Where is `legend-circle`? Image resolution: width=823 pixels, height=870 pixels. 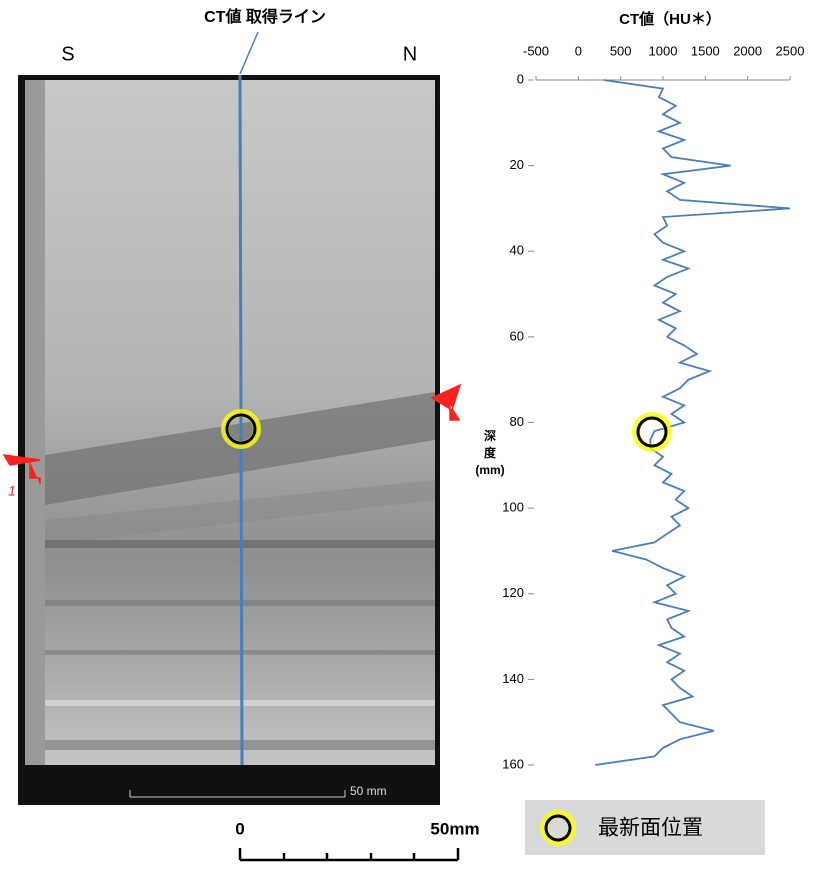 legend-circle is located at coordinates (558, 828).